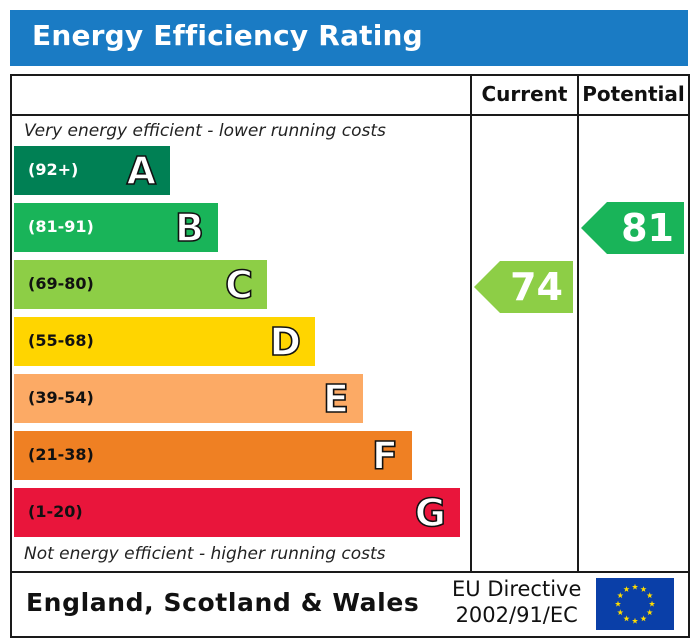 The image size is (700, 642). Describe the element at coordinates (213, 455) in the screenshot. I see `rating-band-f: (21-38) F` at that location.